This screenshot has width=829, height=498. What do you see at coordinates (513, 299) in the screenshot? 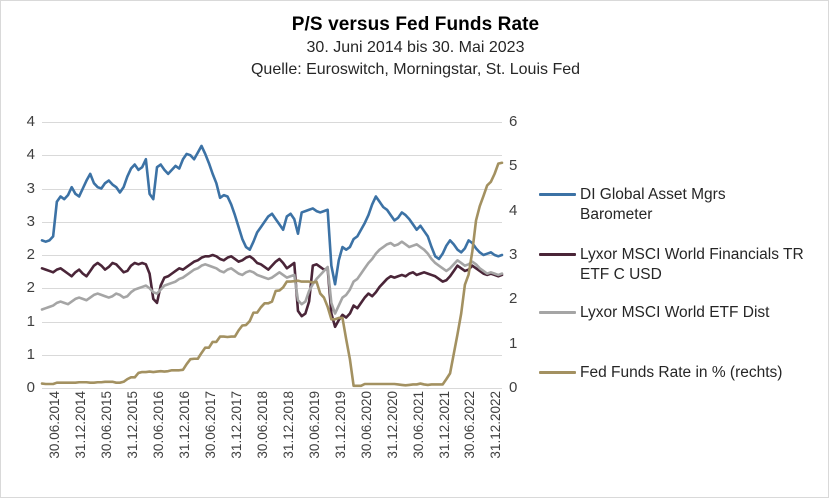
I see `y-axis-right-tick-label: 2` at bounding box center [513, 299].